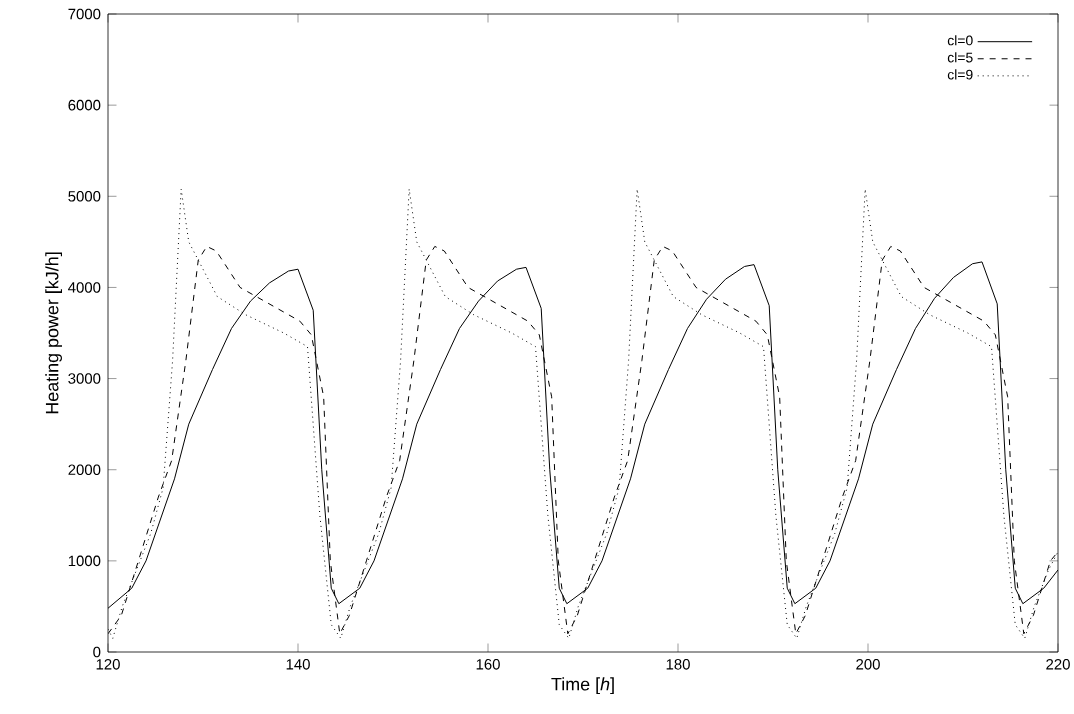 Image resolution: width=1074 pixels, height=714 pixels. Describe the element at coordinates (53, 333) in the screenshot. I see `y-axis-title: Heating power [kJ/h]` at that location.